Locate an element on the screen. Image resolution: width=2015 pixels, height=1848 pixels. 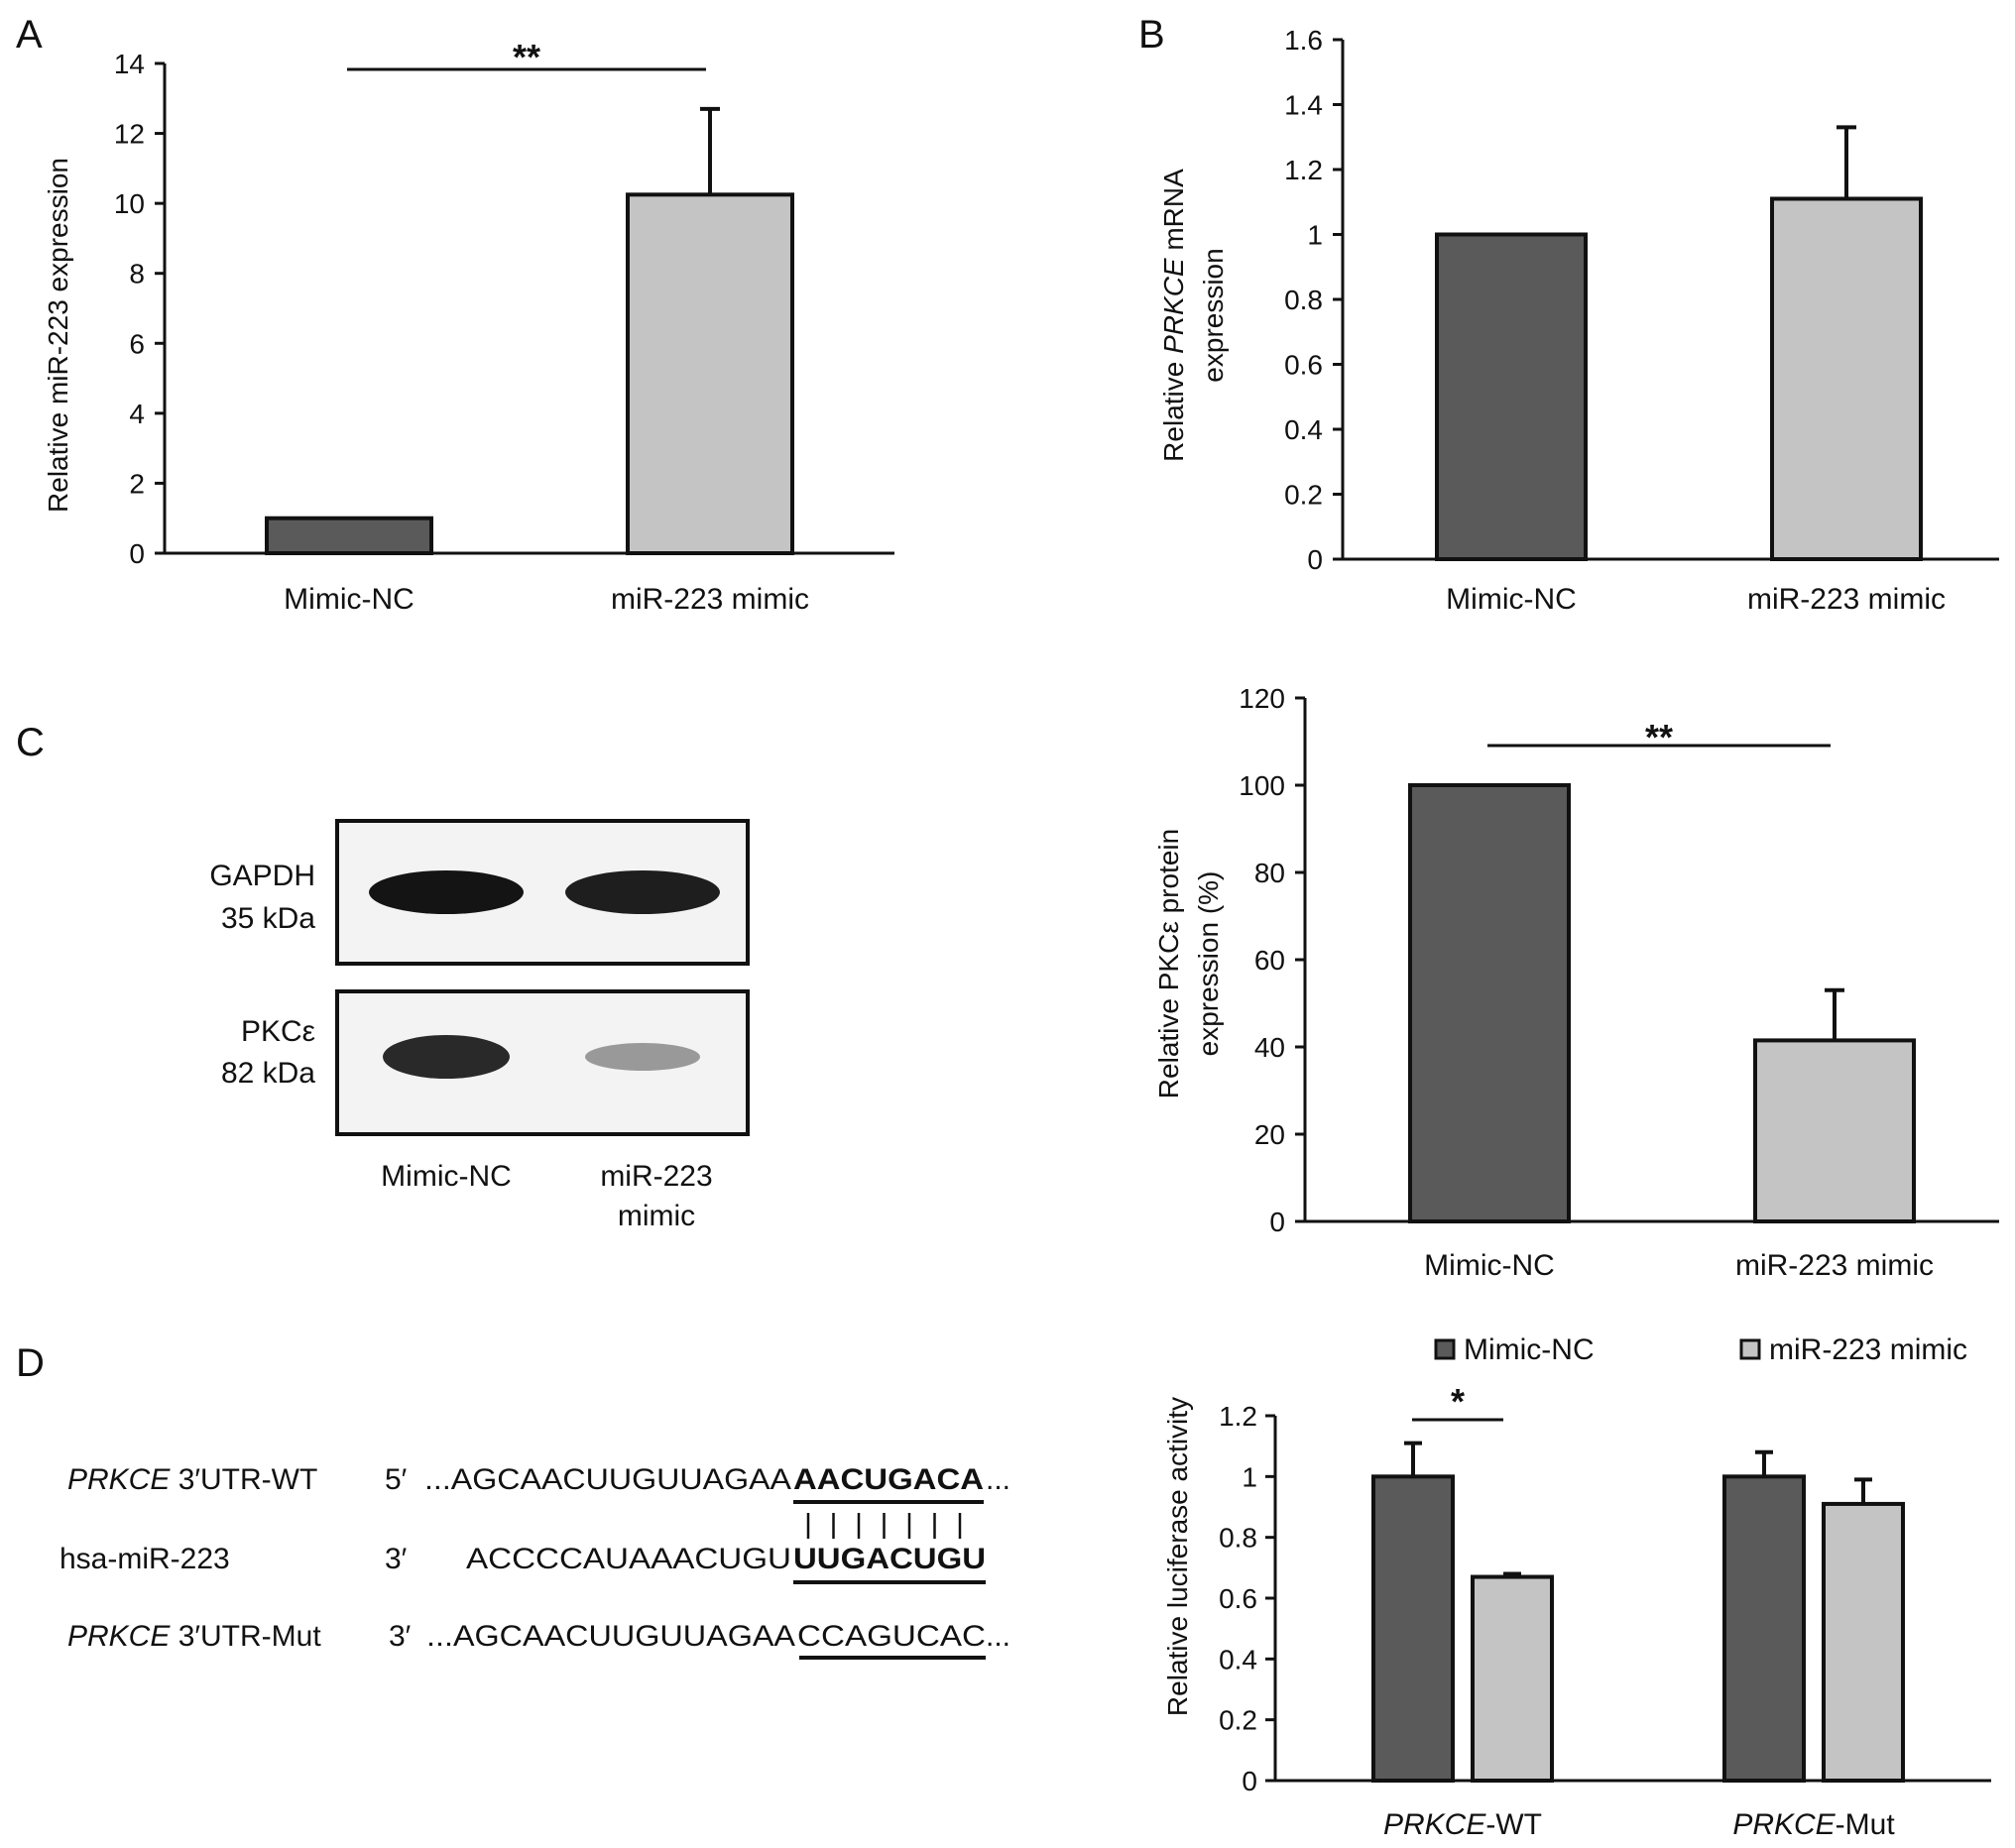
chart-a-ytick-label: 0 is located at coordinates (137, 553).